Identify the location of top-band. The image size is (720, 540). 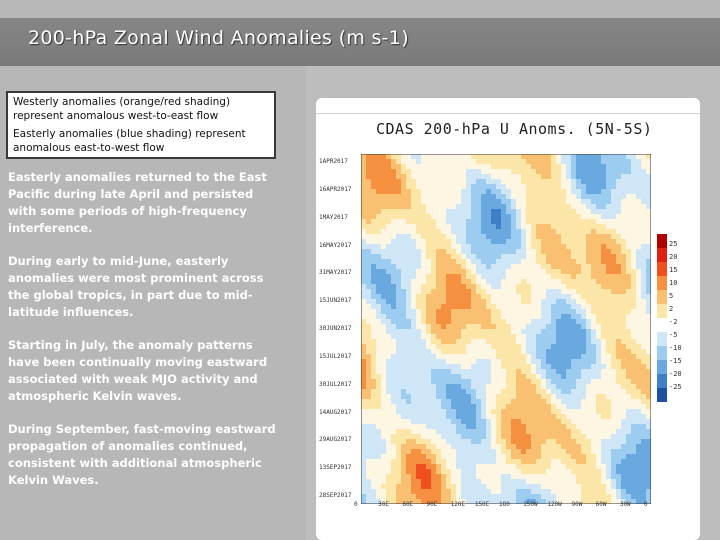
(360, 9).